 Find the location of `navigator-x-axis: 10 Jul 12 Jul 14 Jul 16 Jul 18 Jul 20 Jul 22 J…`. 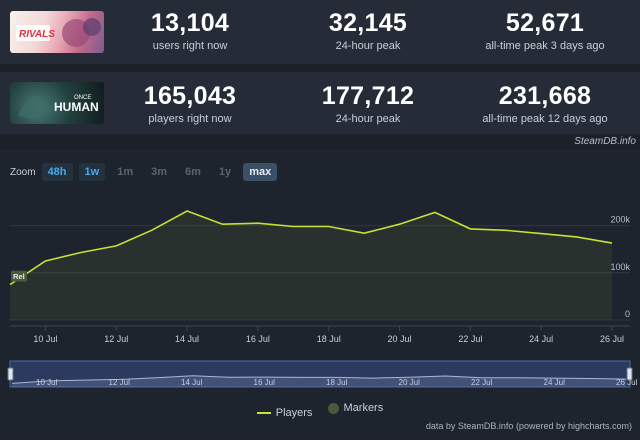

navigator-x-axis: 10 Jul 12 Jul 14 Jul 16 Jul 18 Jul 20 Jul 22 J… is located at coordinates (337, 382).